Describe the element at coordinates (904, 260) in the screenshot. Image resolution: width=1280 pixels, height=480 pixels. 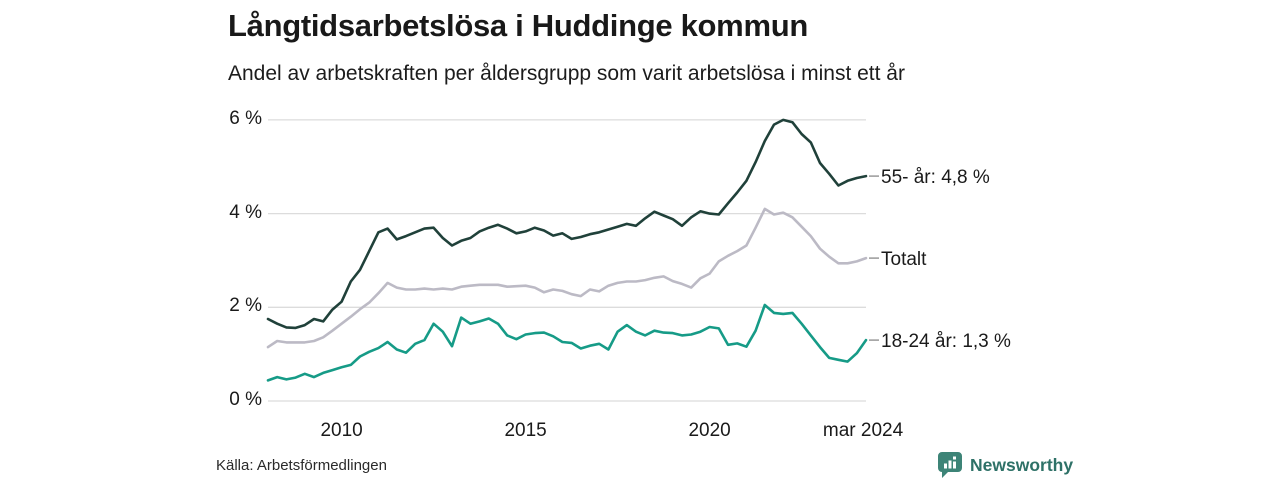
I see `series-label-totalt: Totalt` at that location.